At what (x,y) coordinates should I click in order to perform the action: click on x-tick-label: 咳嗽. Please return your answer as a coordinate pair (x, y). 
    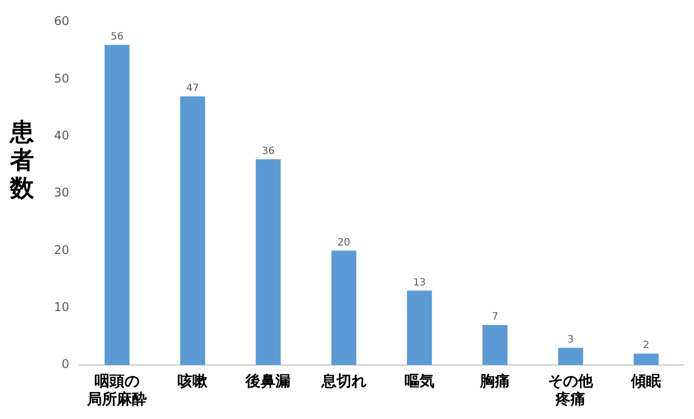
    Looking at the image, I should click on (193, 381).